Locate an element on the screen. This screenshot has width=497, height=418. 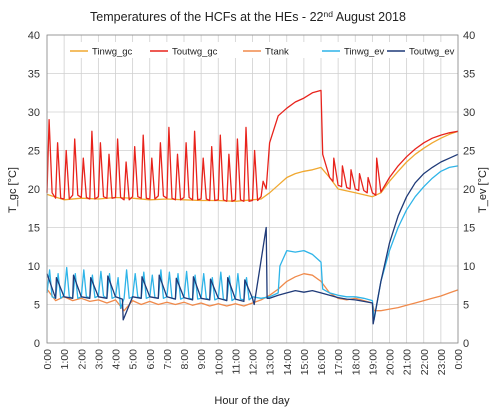
x-tick-label: 20:00 is located at coordinates (391, 362).